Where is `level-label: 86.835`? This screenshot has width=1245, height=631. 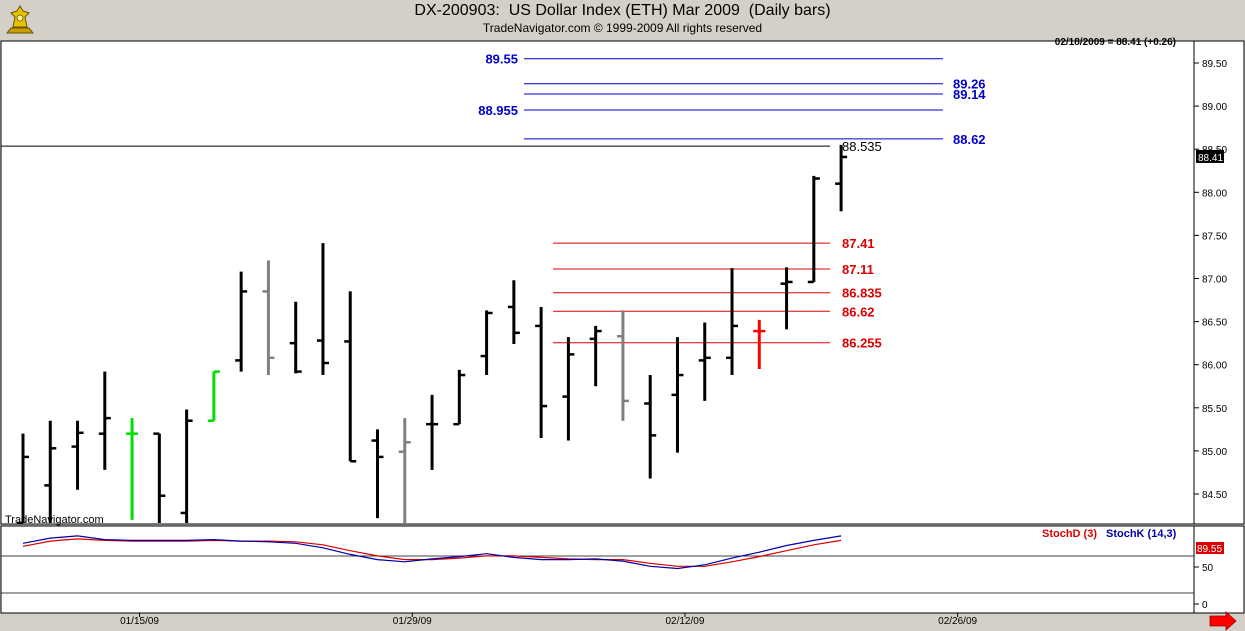 level-label: 86.835 is located at coordinates (862, 293).